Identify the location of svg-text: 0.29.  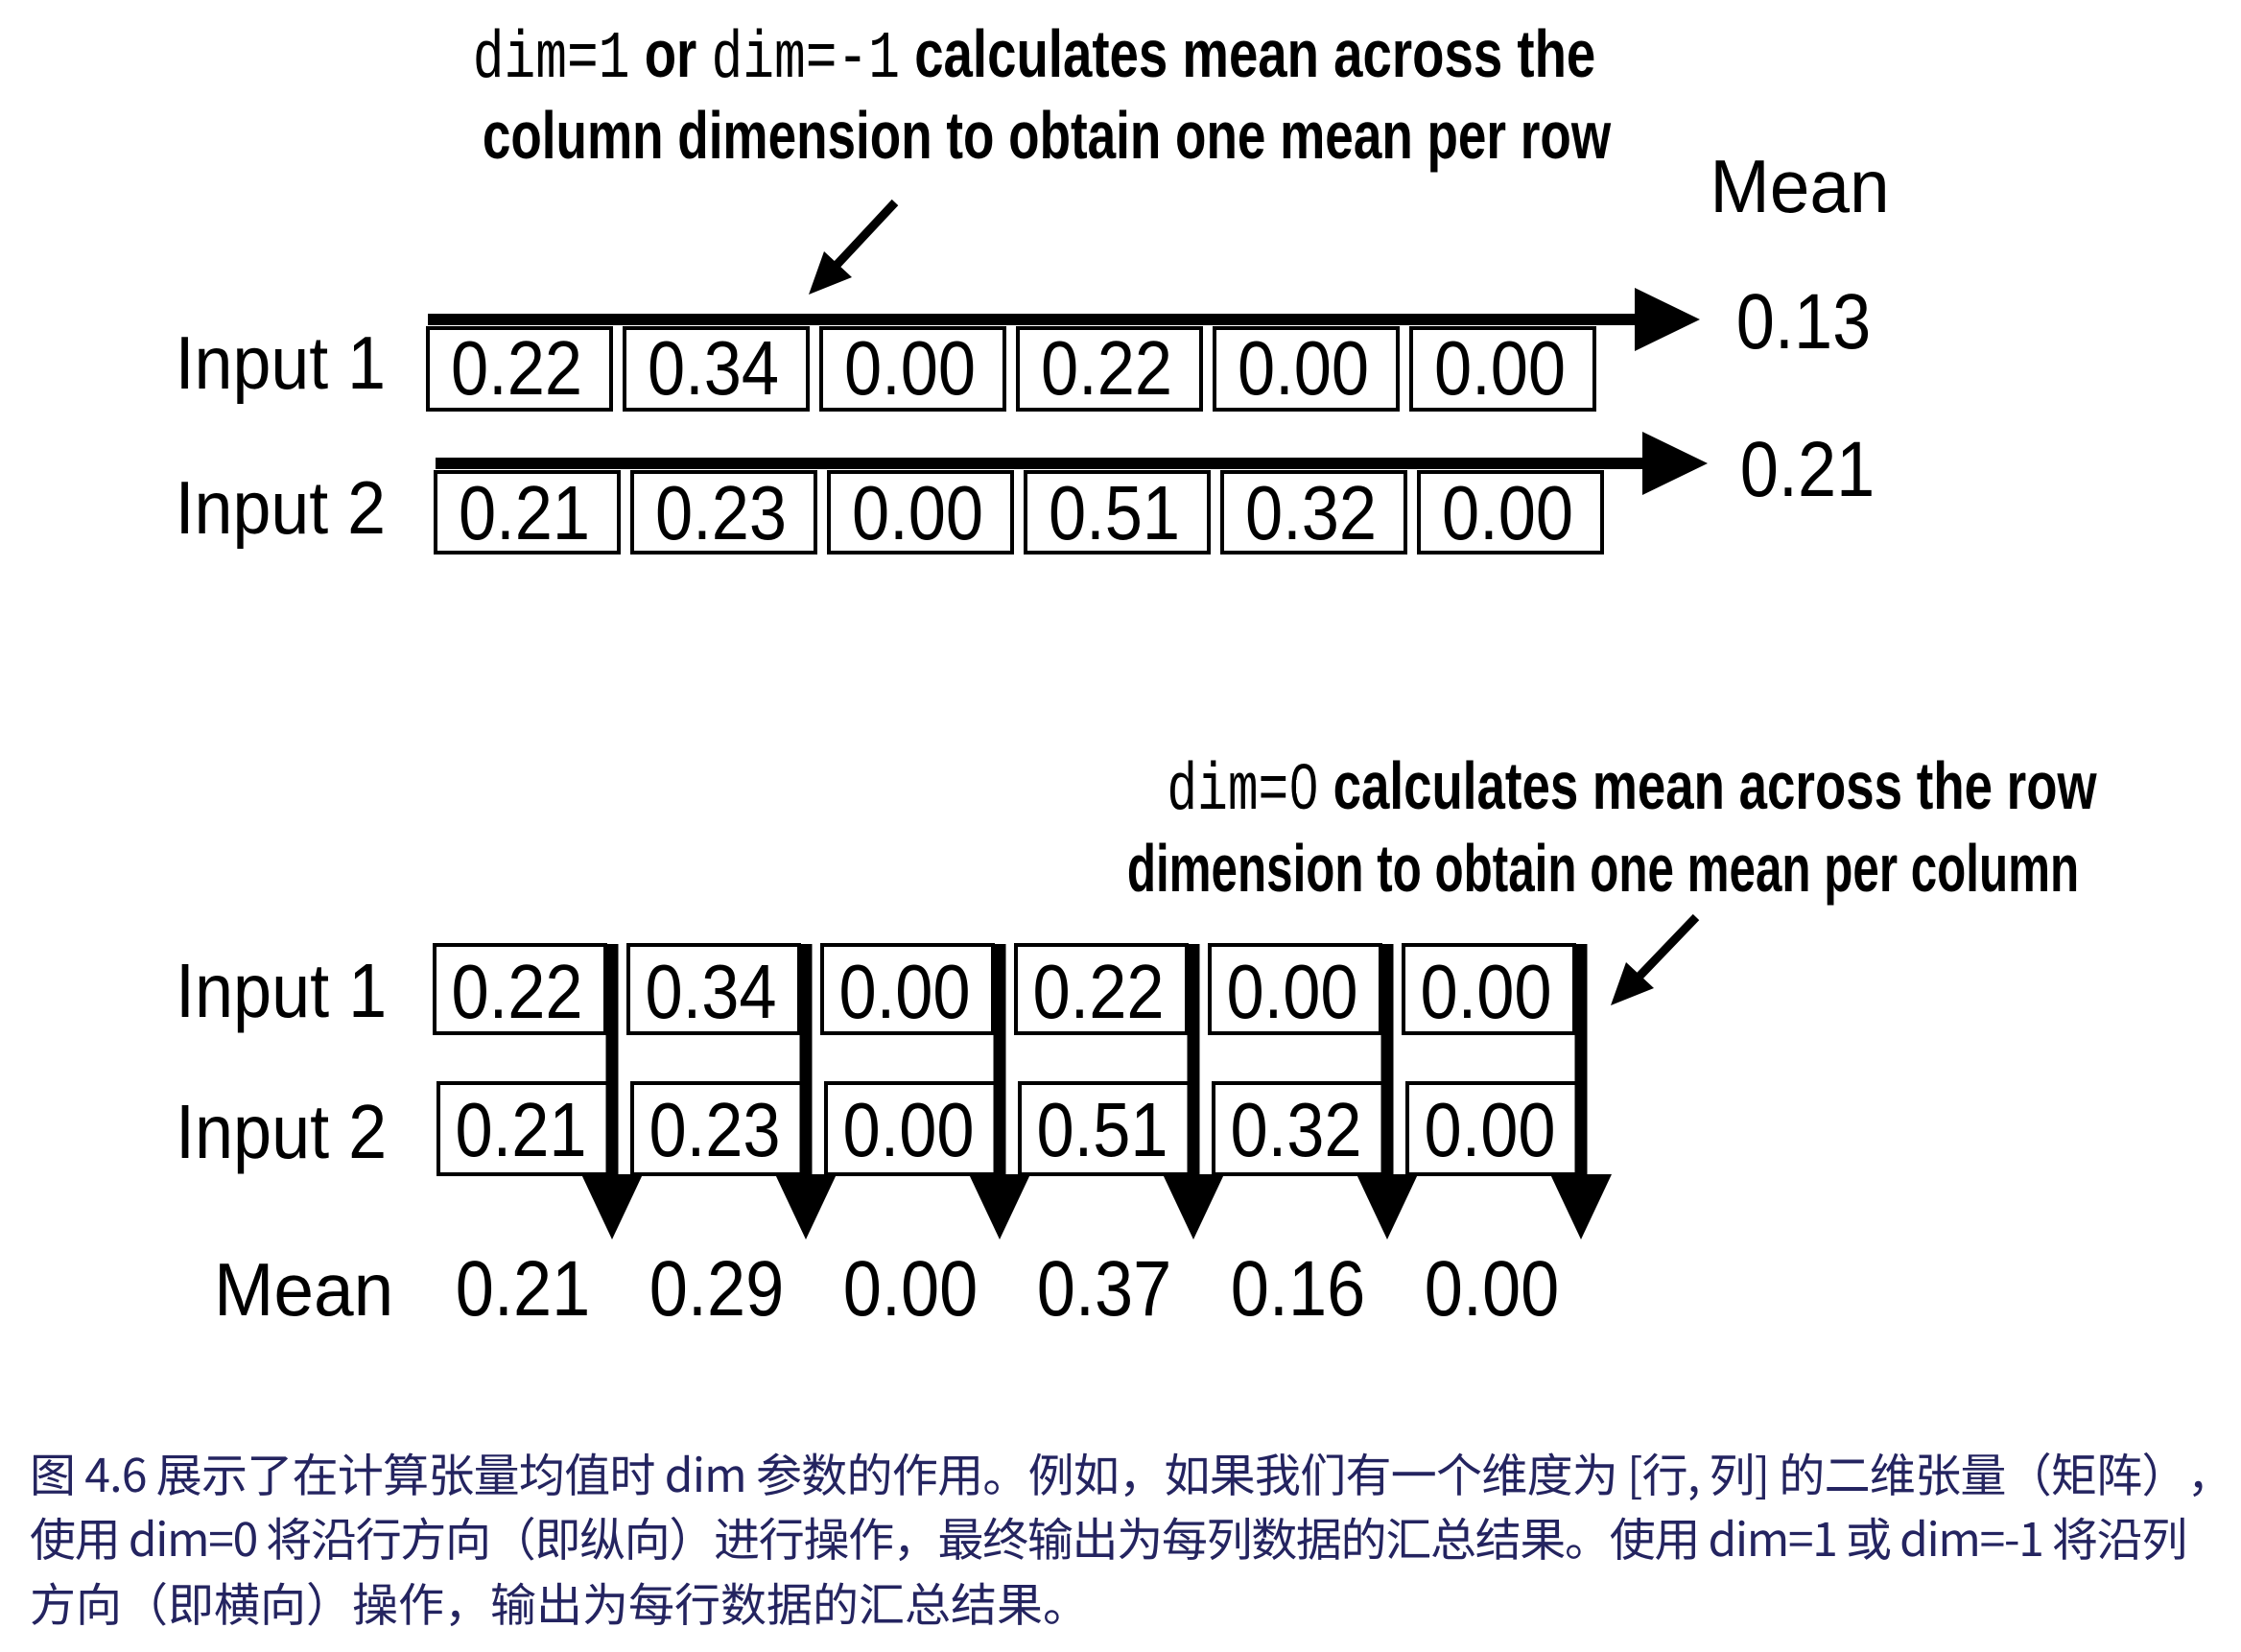
(717, 1289).